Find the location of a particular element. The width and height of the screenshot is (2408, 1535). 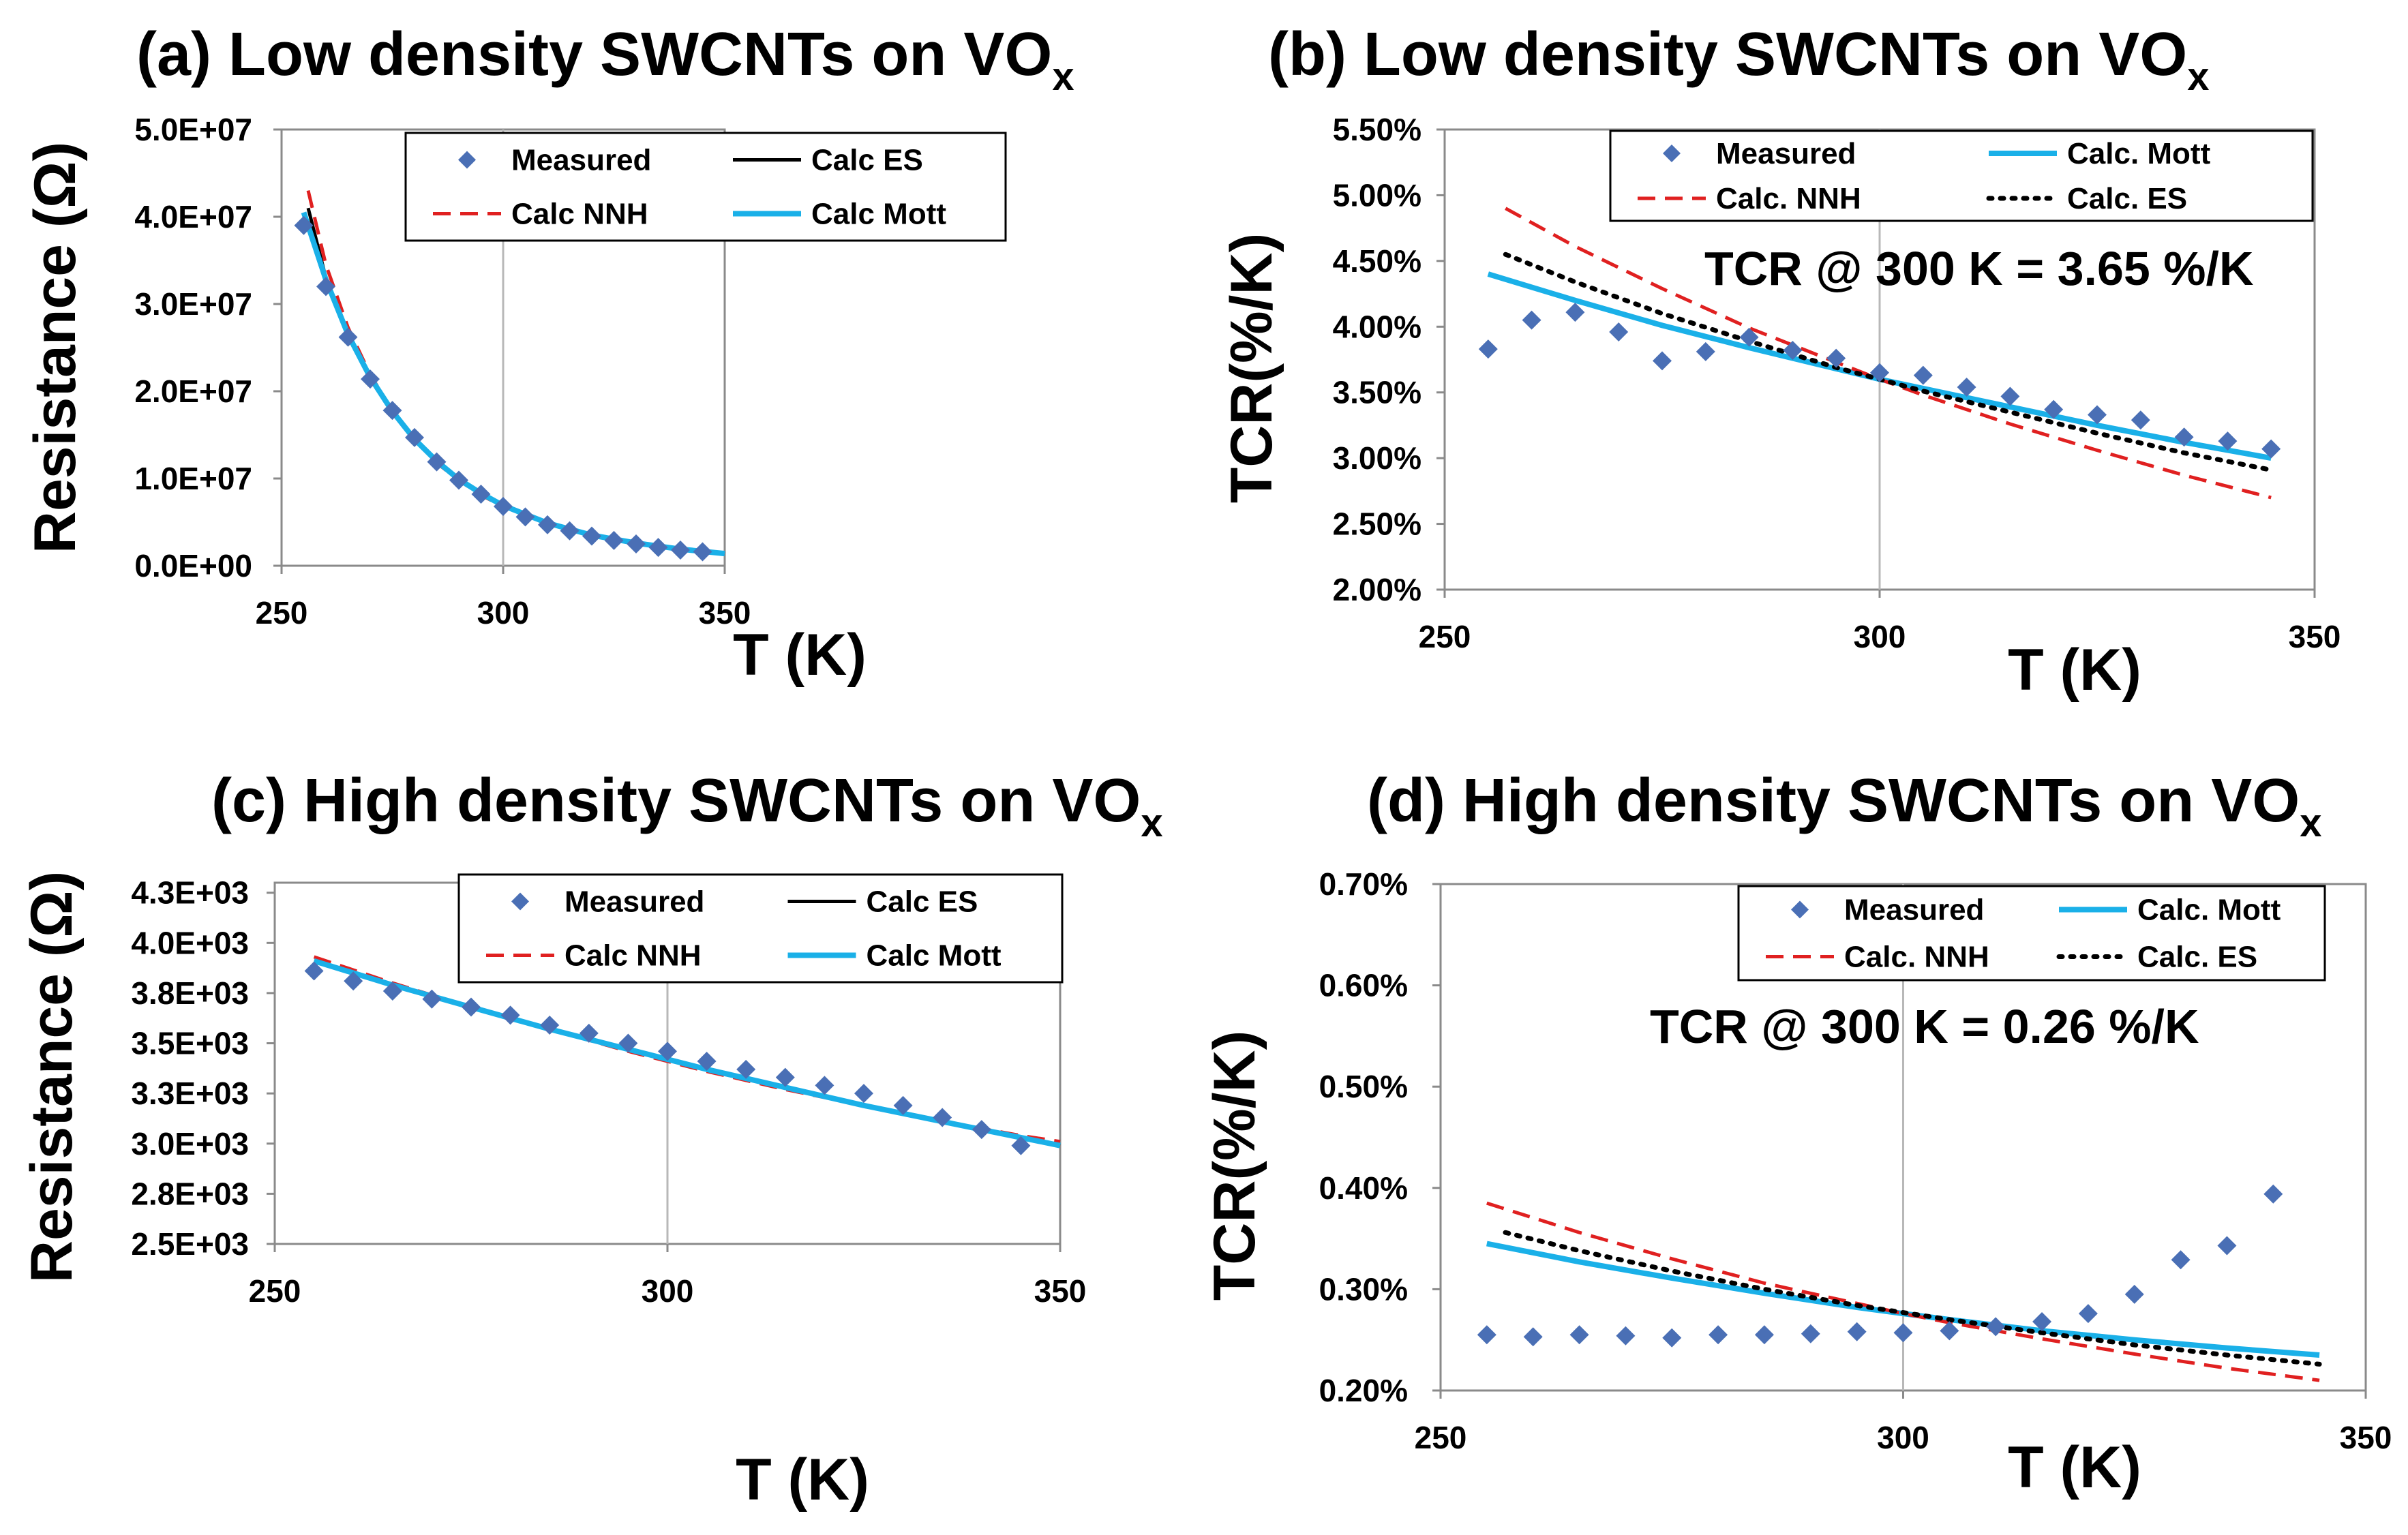

y-tick-label: 1.0E+07 is located at coordinates (193, 479).